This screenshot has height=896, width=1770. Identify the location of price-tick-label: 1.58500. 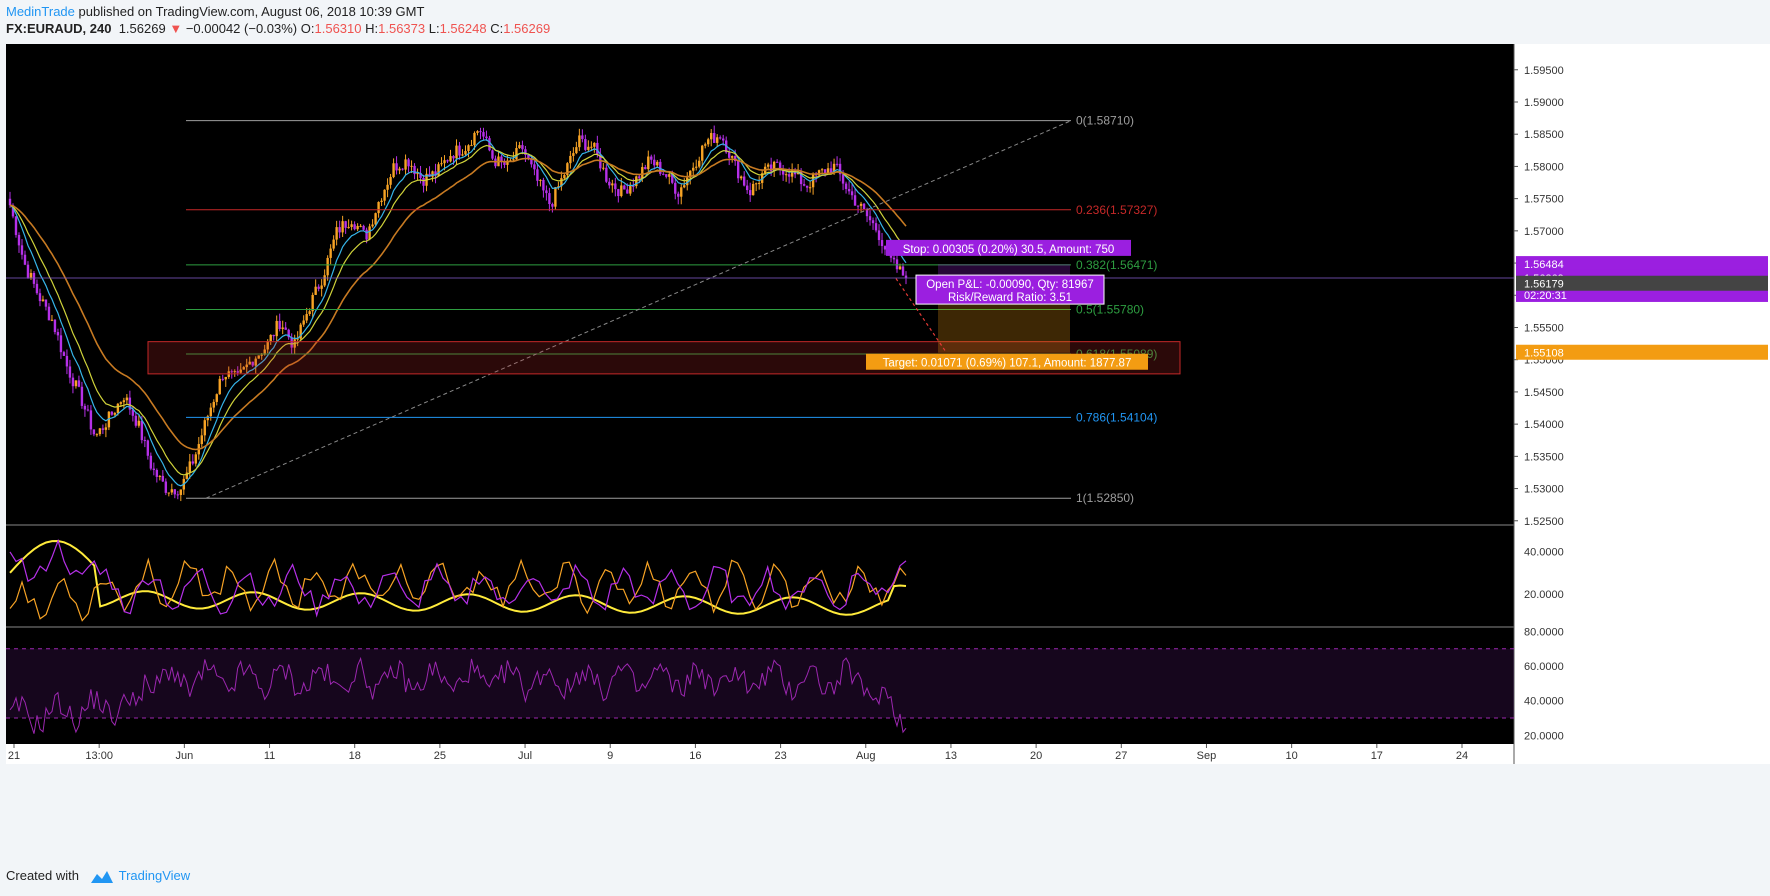
(1544, 135).